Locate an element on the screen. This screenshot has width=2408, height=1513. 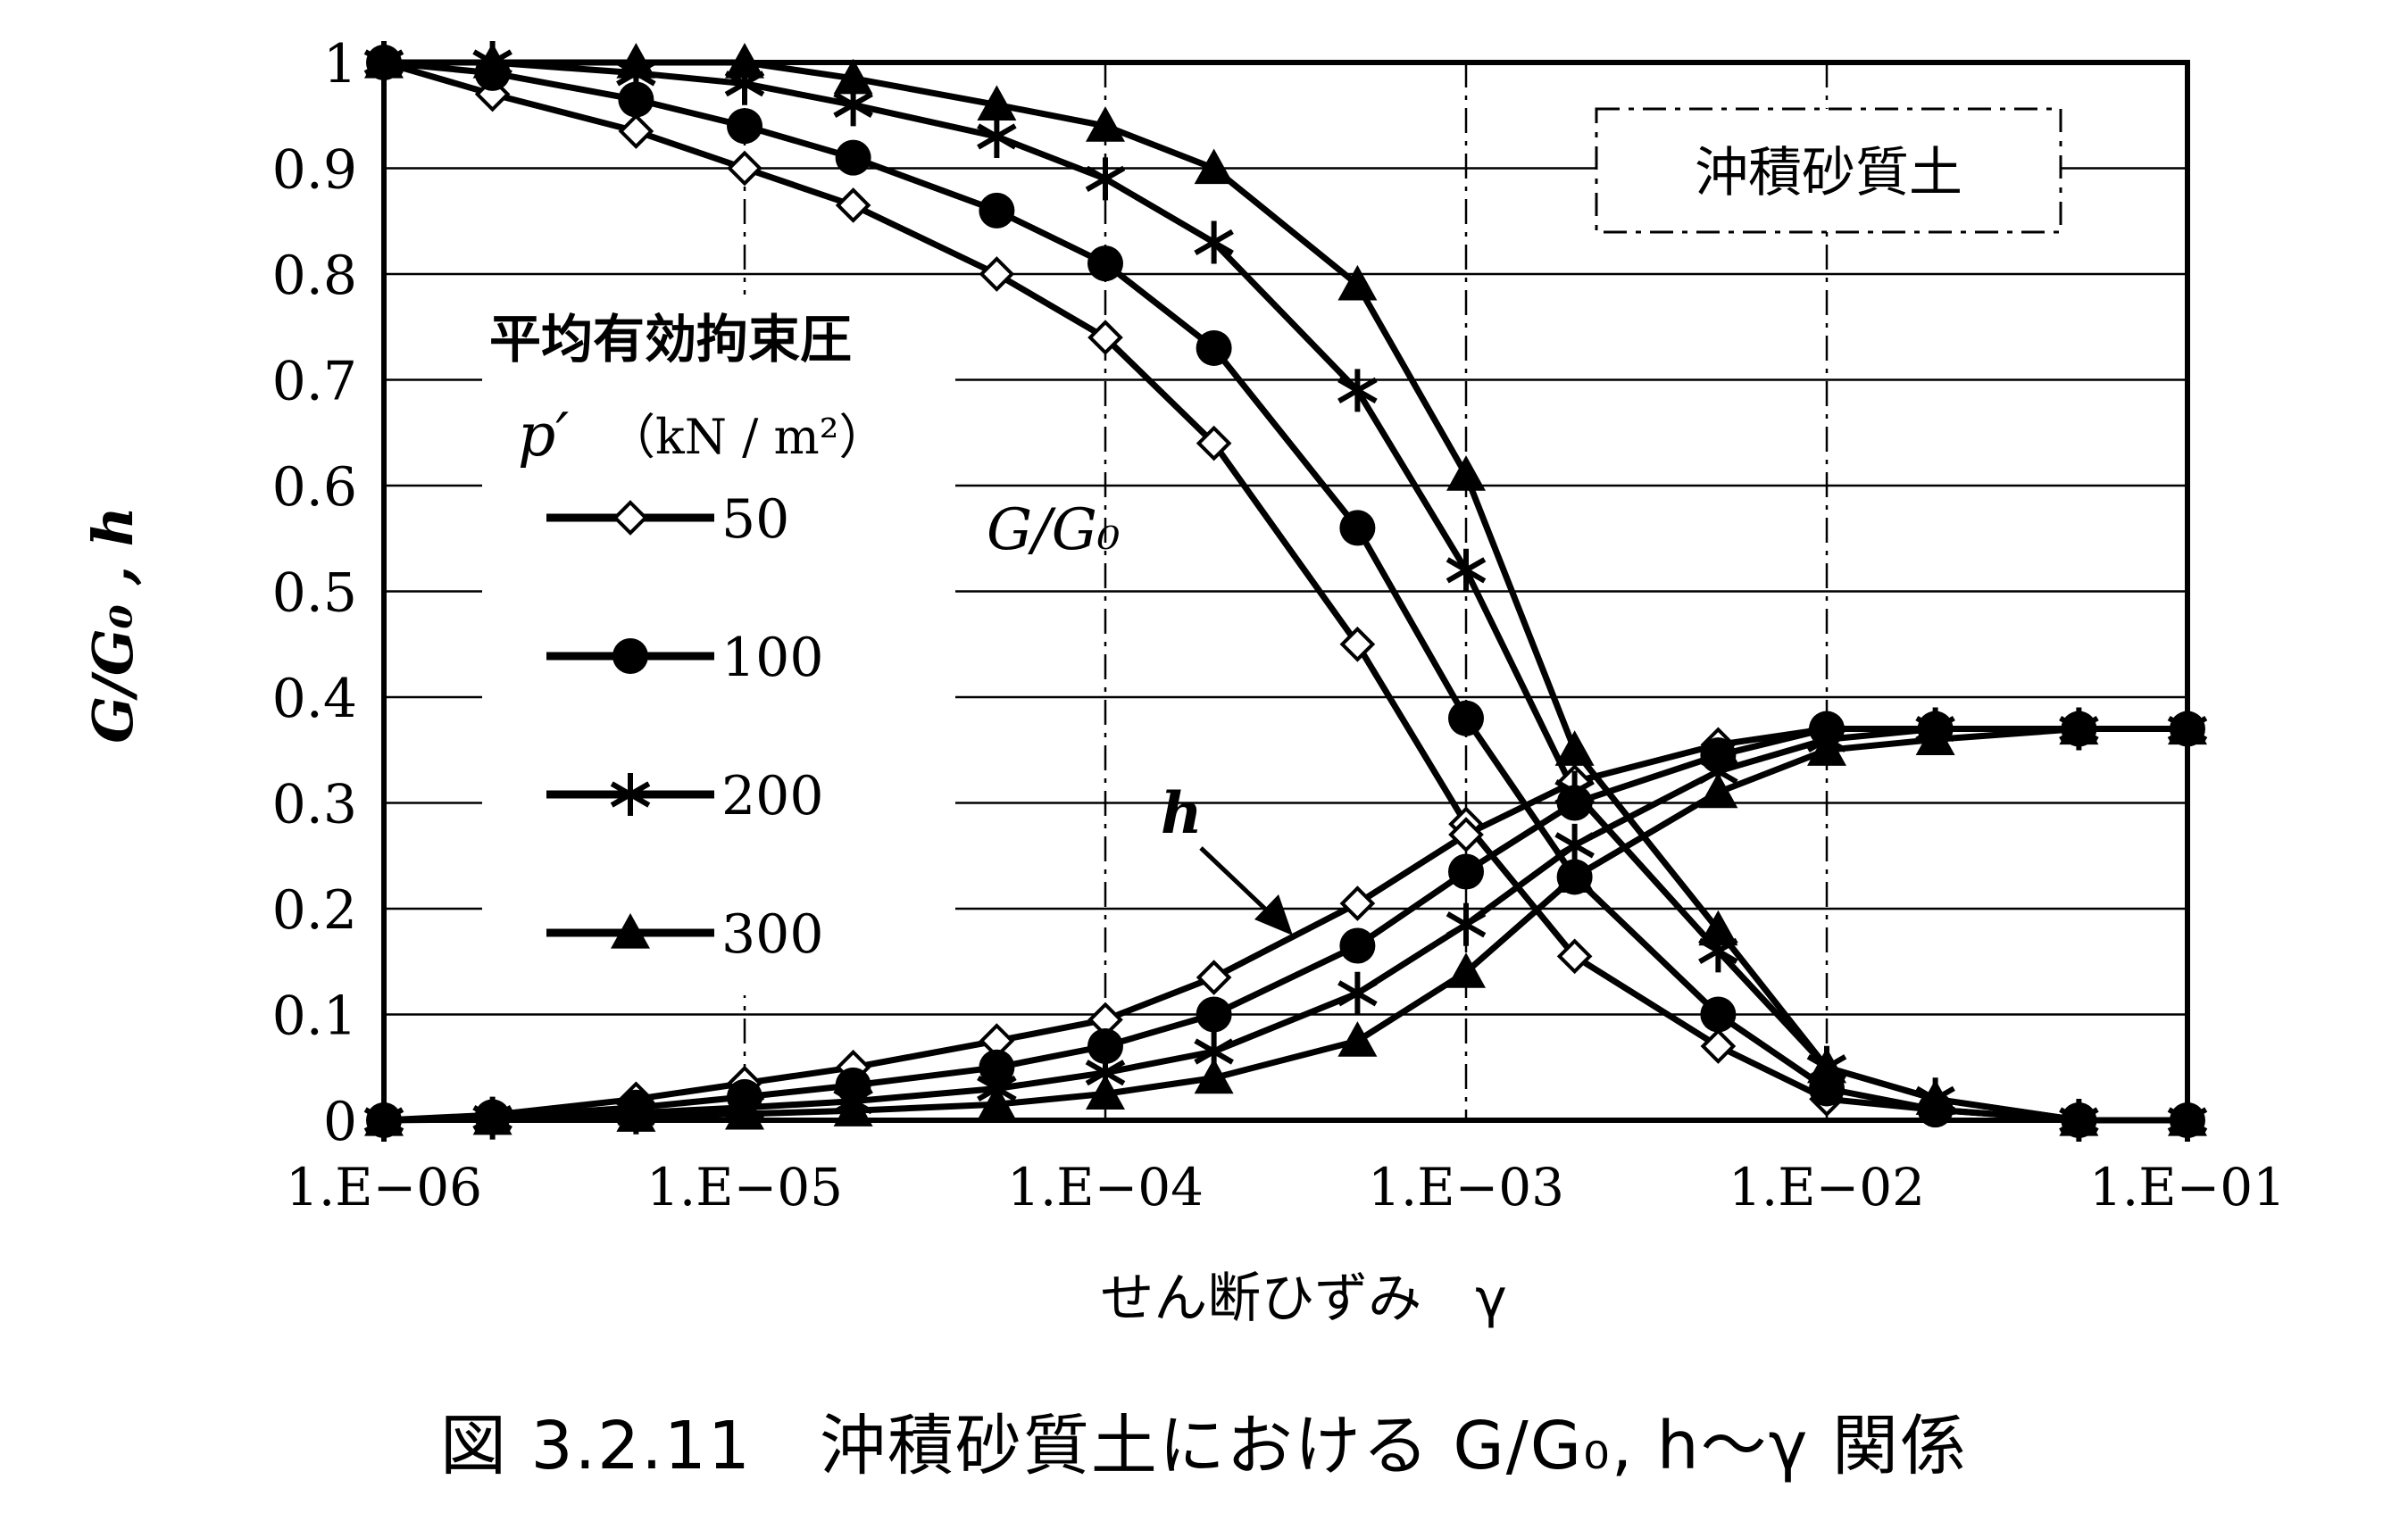
legend-title: 平均有効拘束圧 is located at coordinates (670, 339).